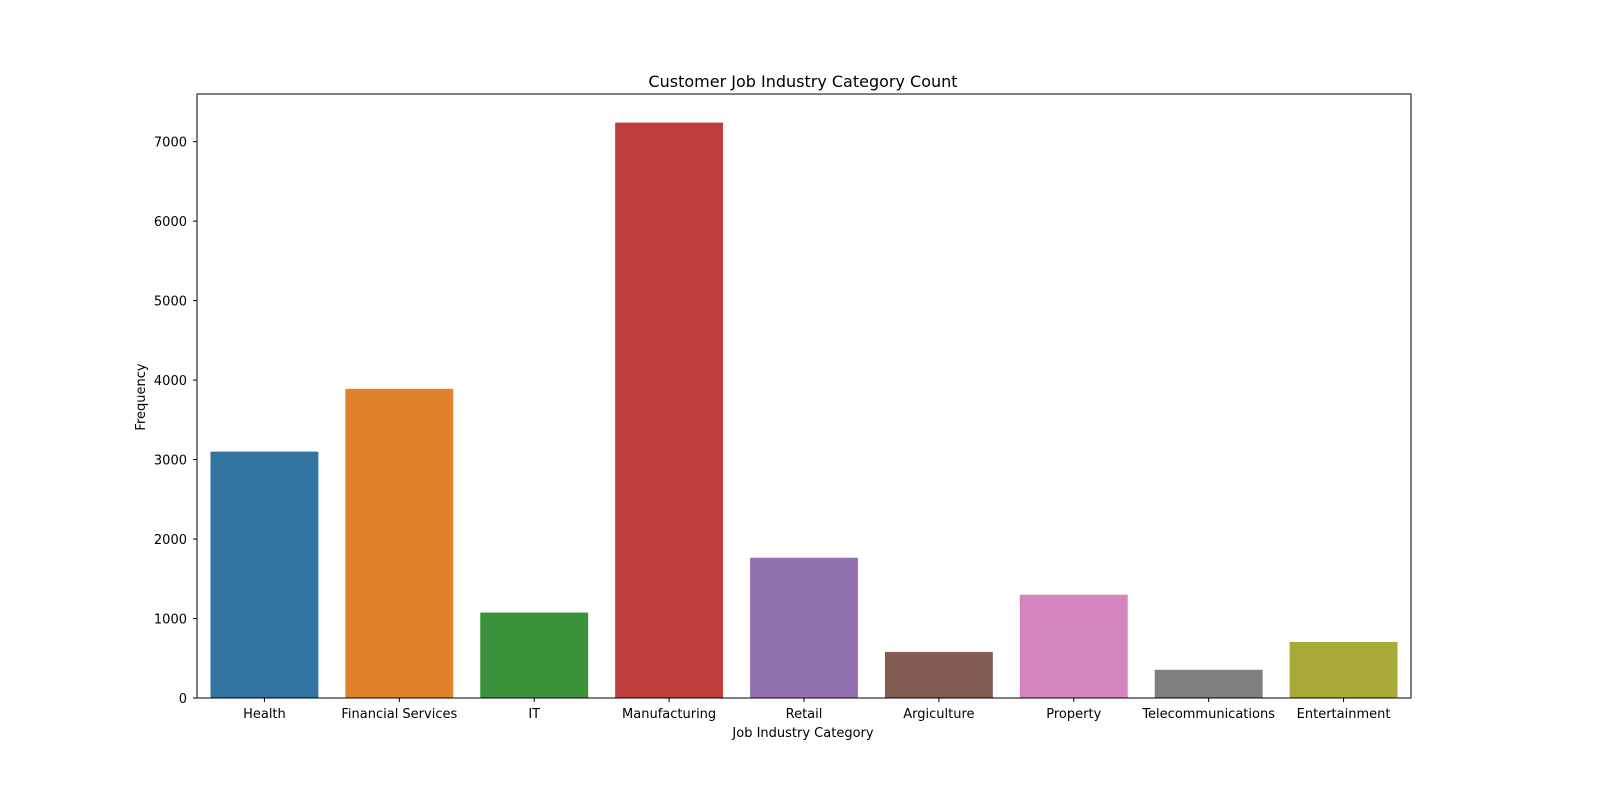 This screenshot has height=800, width=1600. I want to click on y-tick-label: 6000, so click(170, 222).